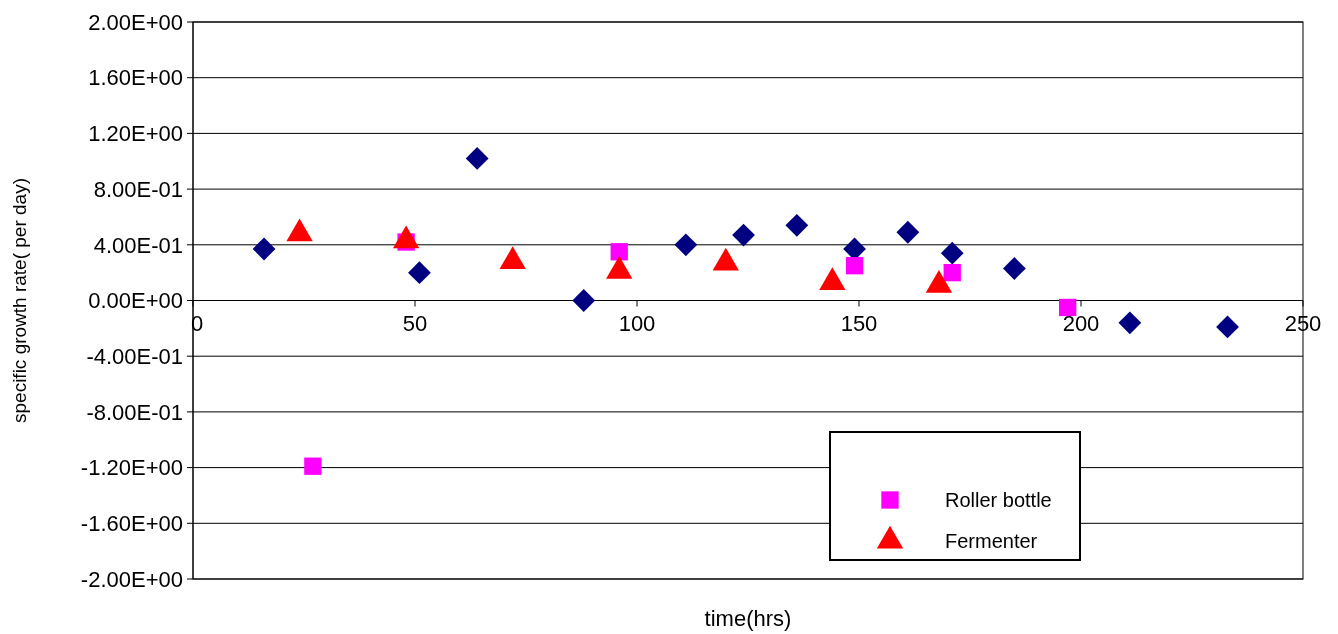 The height and width of the screenshot is (634, 1338). I want to click on y-tick-label: -1.20E+00, so click(131, 468).